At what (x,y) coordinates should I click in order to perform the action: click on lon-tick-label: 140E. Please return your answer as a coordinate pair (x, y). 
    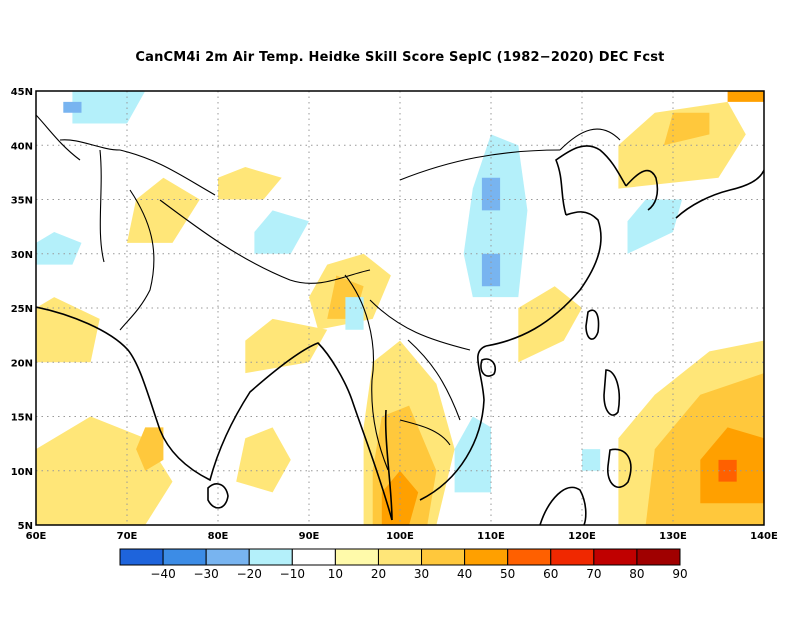
    Looking at the image, I should click on (764, 536).